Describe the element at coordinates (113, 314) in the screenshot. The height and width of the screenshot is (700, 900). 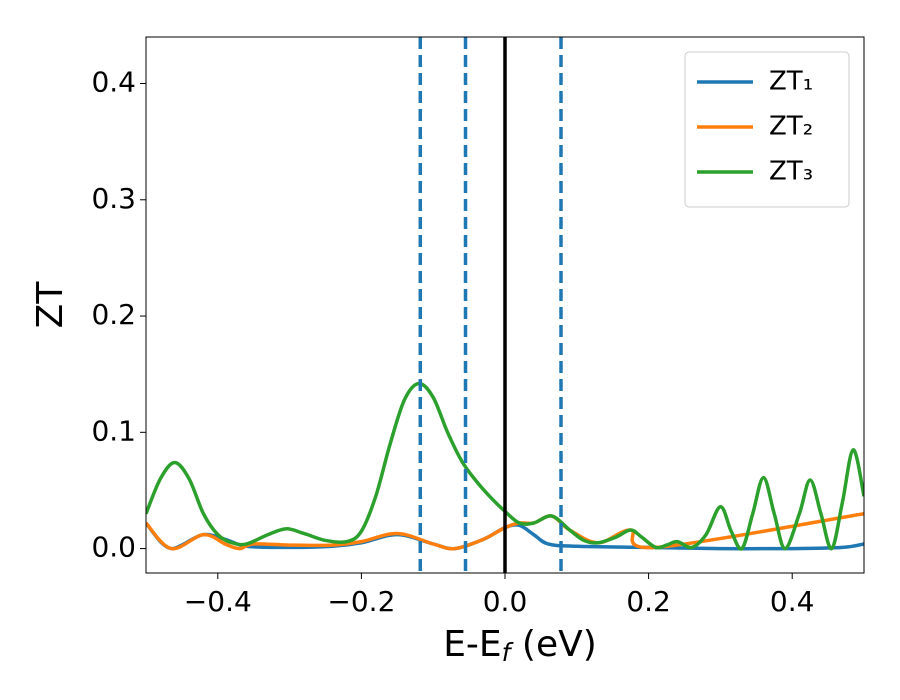
I see `y-tick-label: 0.2` at that location.